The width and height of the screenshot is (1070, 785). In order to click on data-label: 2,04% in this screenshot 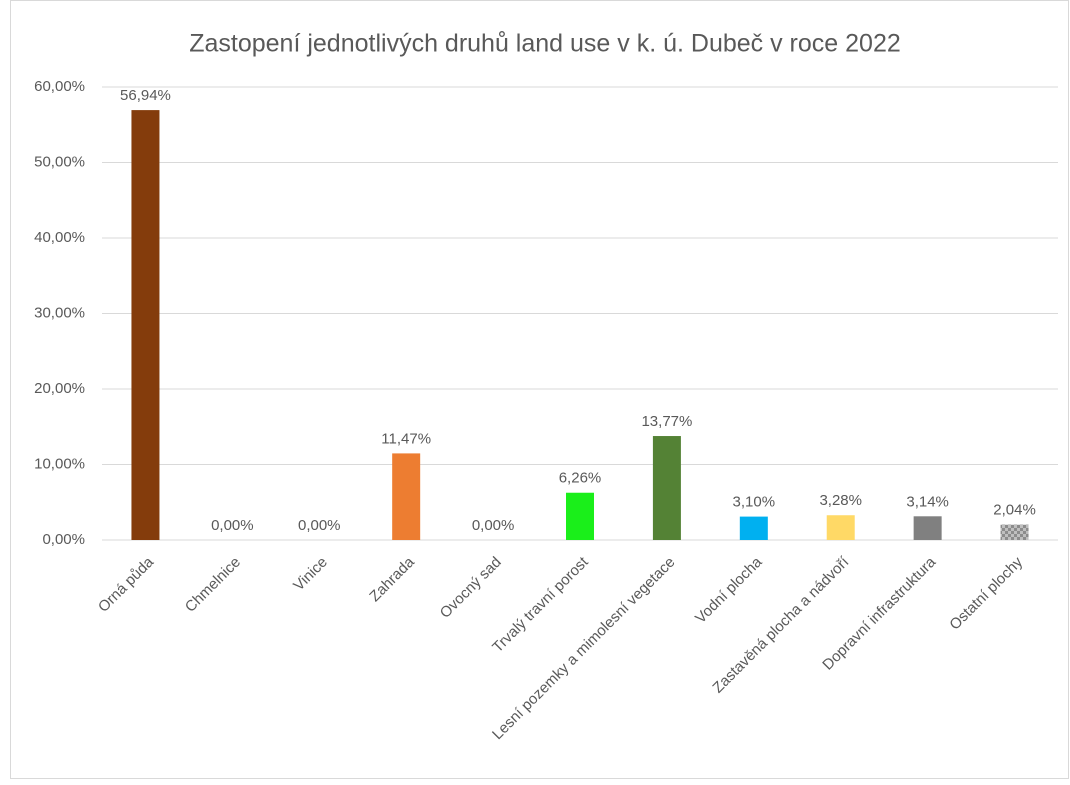, I will do `click(1014, 510)`.